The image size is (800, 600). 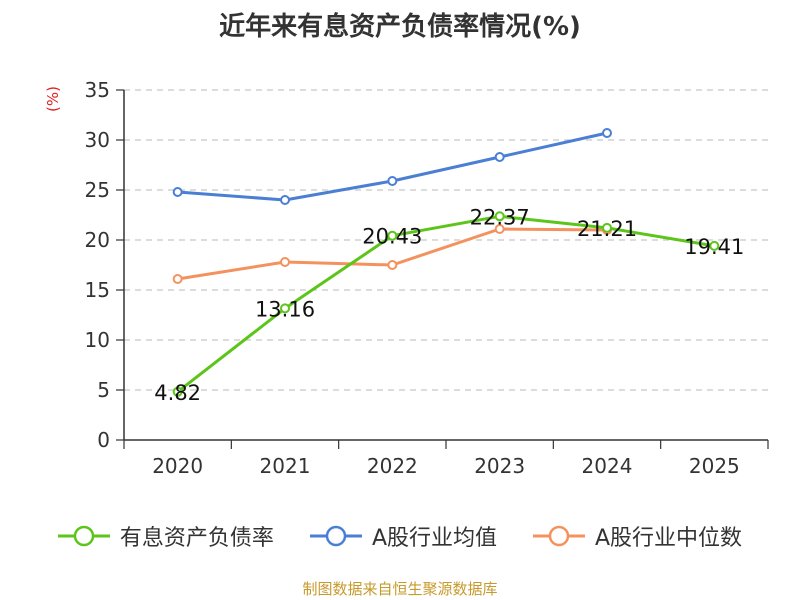 What do you see at coordinates (400, 27) in the screenshot?
I see `chart-title: 近年来有息资产负债率情况(%)` at bounding box center [400, 27].